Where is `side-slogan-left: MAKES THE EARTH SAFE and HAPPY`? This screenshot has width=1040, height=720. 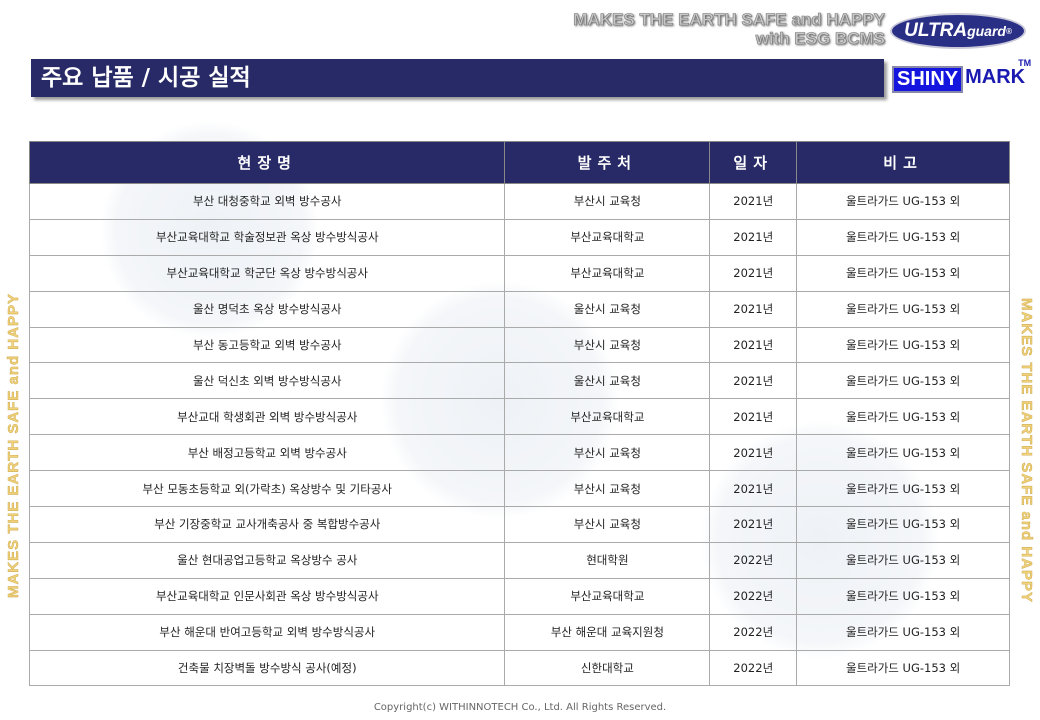 side-slogan-left: MAKES THE EARTH SAFE and HAPPY is located at coordinates (13, 445).